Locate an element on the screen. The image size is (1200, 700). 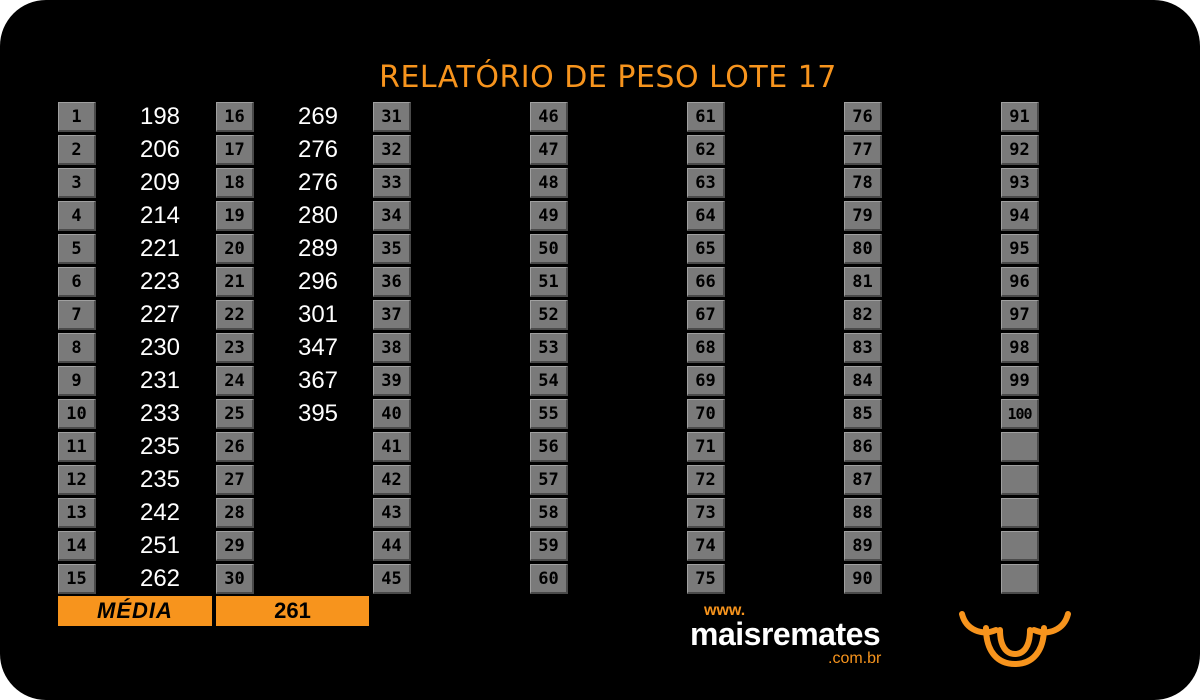
weight-value: 235 is located at coordinates (160, 479).